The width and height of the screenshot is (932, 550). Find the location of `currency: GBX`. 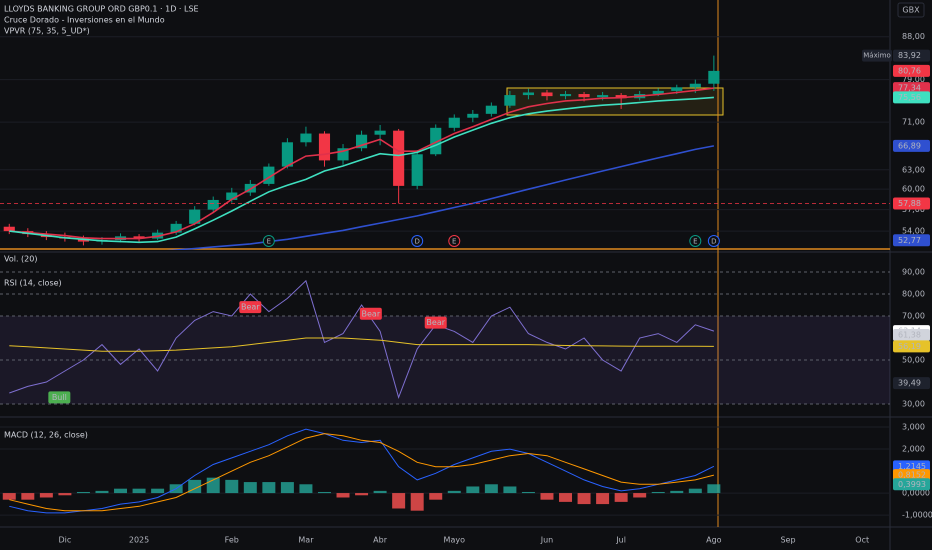

currency: GBX is located at coordinates (911, 10).